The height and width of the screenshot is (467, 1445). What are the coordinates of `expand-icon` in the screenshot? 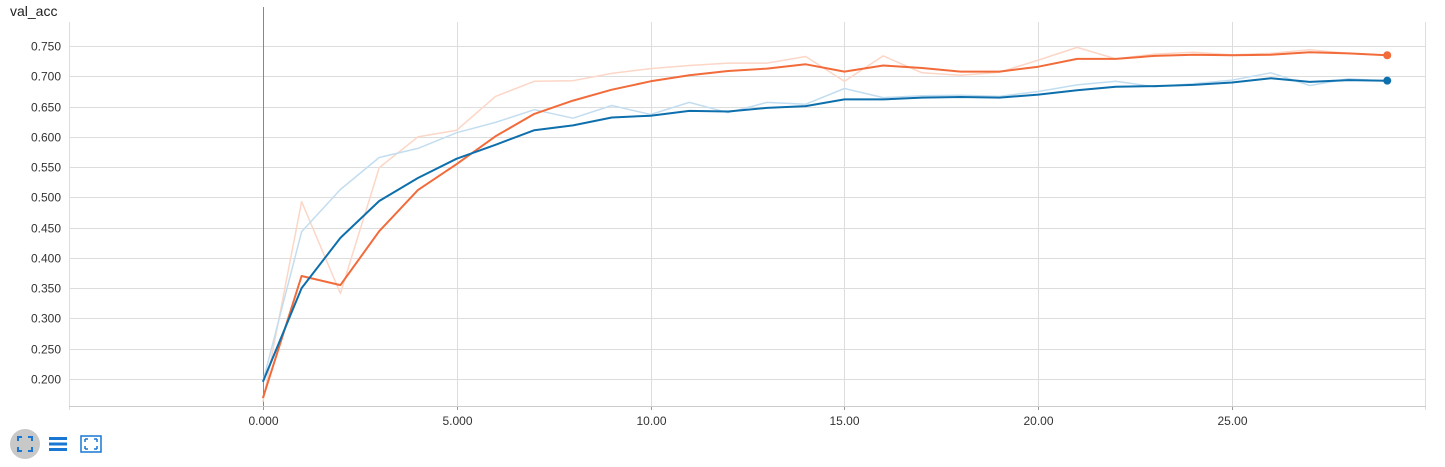 It's located at (25, 444).